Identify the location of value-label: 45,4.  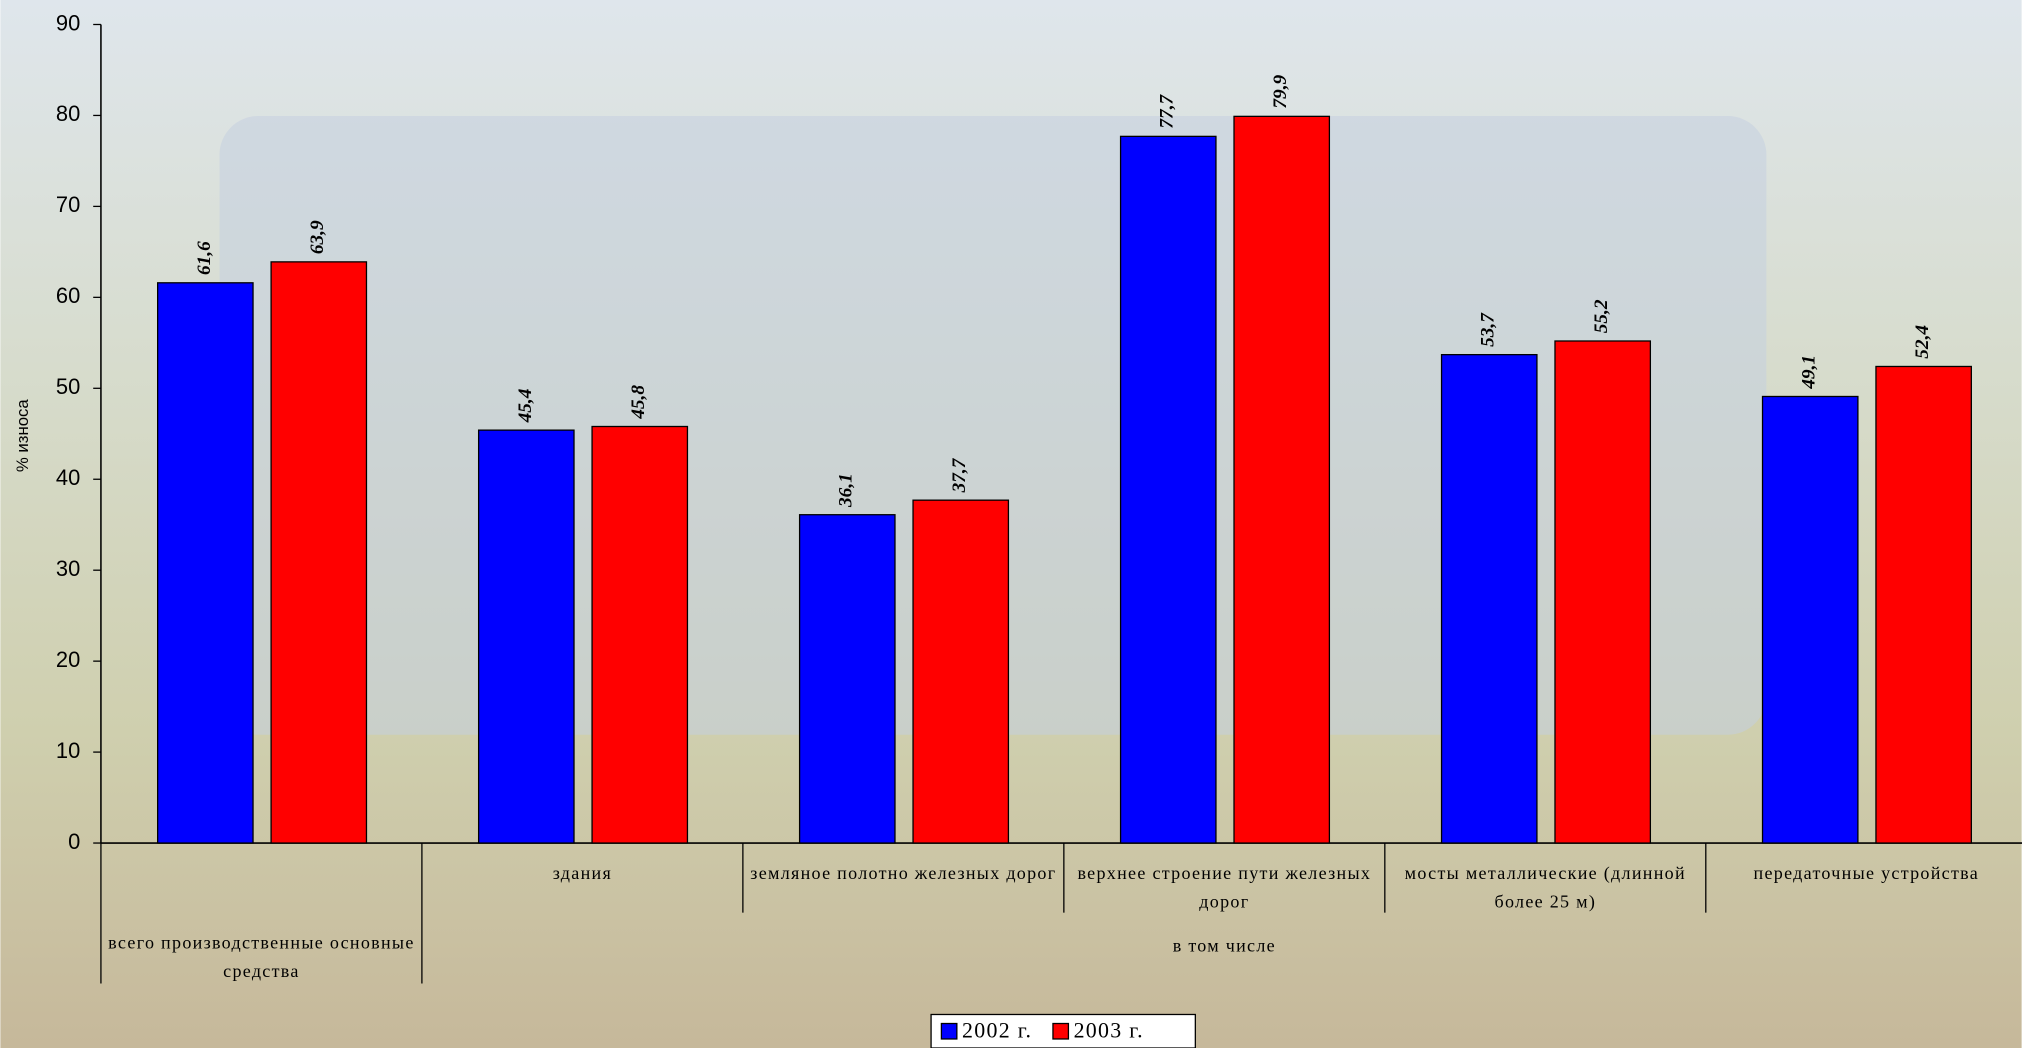
(525, 405).